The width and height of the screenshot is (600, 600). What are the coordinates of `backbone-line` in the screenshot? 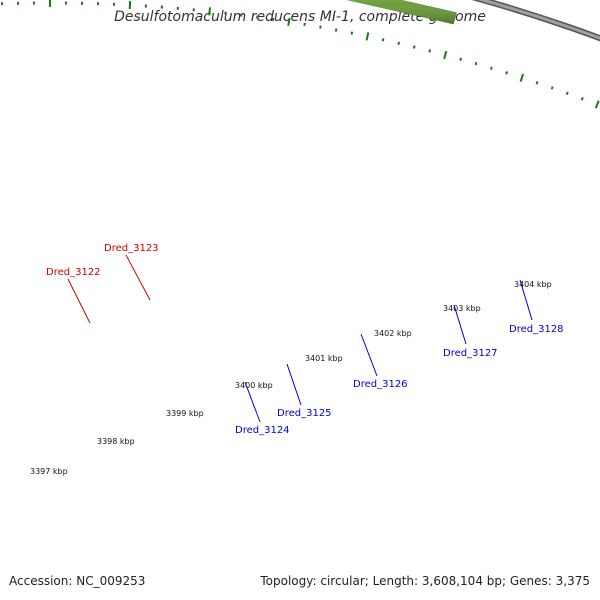 It's located at (538, 20).